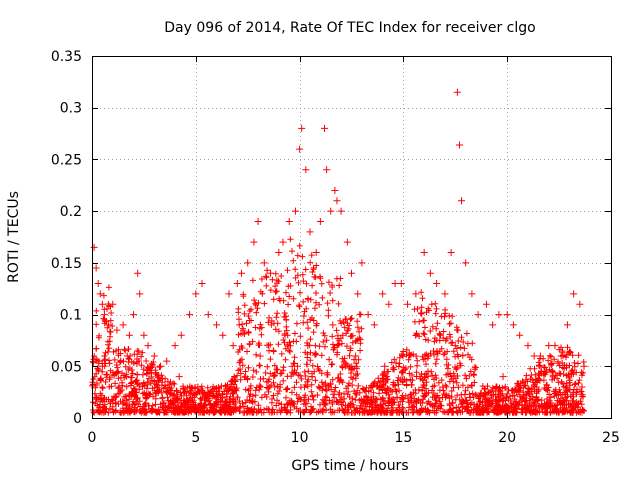 The height and width of the screenshot is (480, 640). Describe the element at coordinates (92, 438) in the screenshot. I see `x-tick-label: 0` at that location.